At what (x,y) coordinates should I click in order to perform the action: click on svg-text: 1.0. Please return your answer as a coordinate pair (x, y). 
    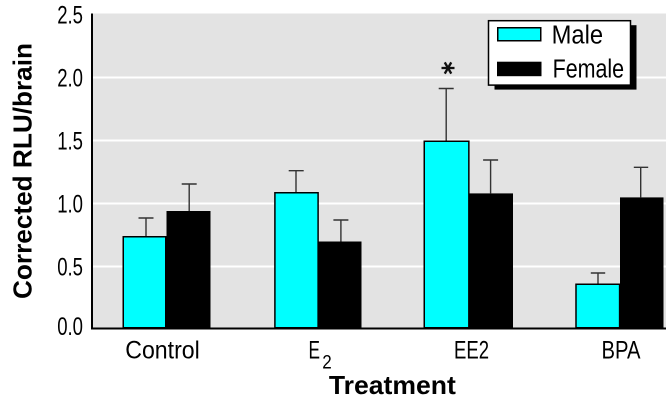
    Looking at the image, I should click on (70, 205).